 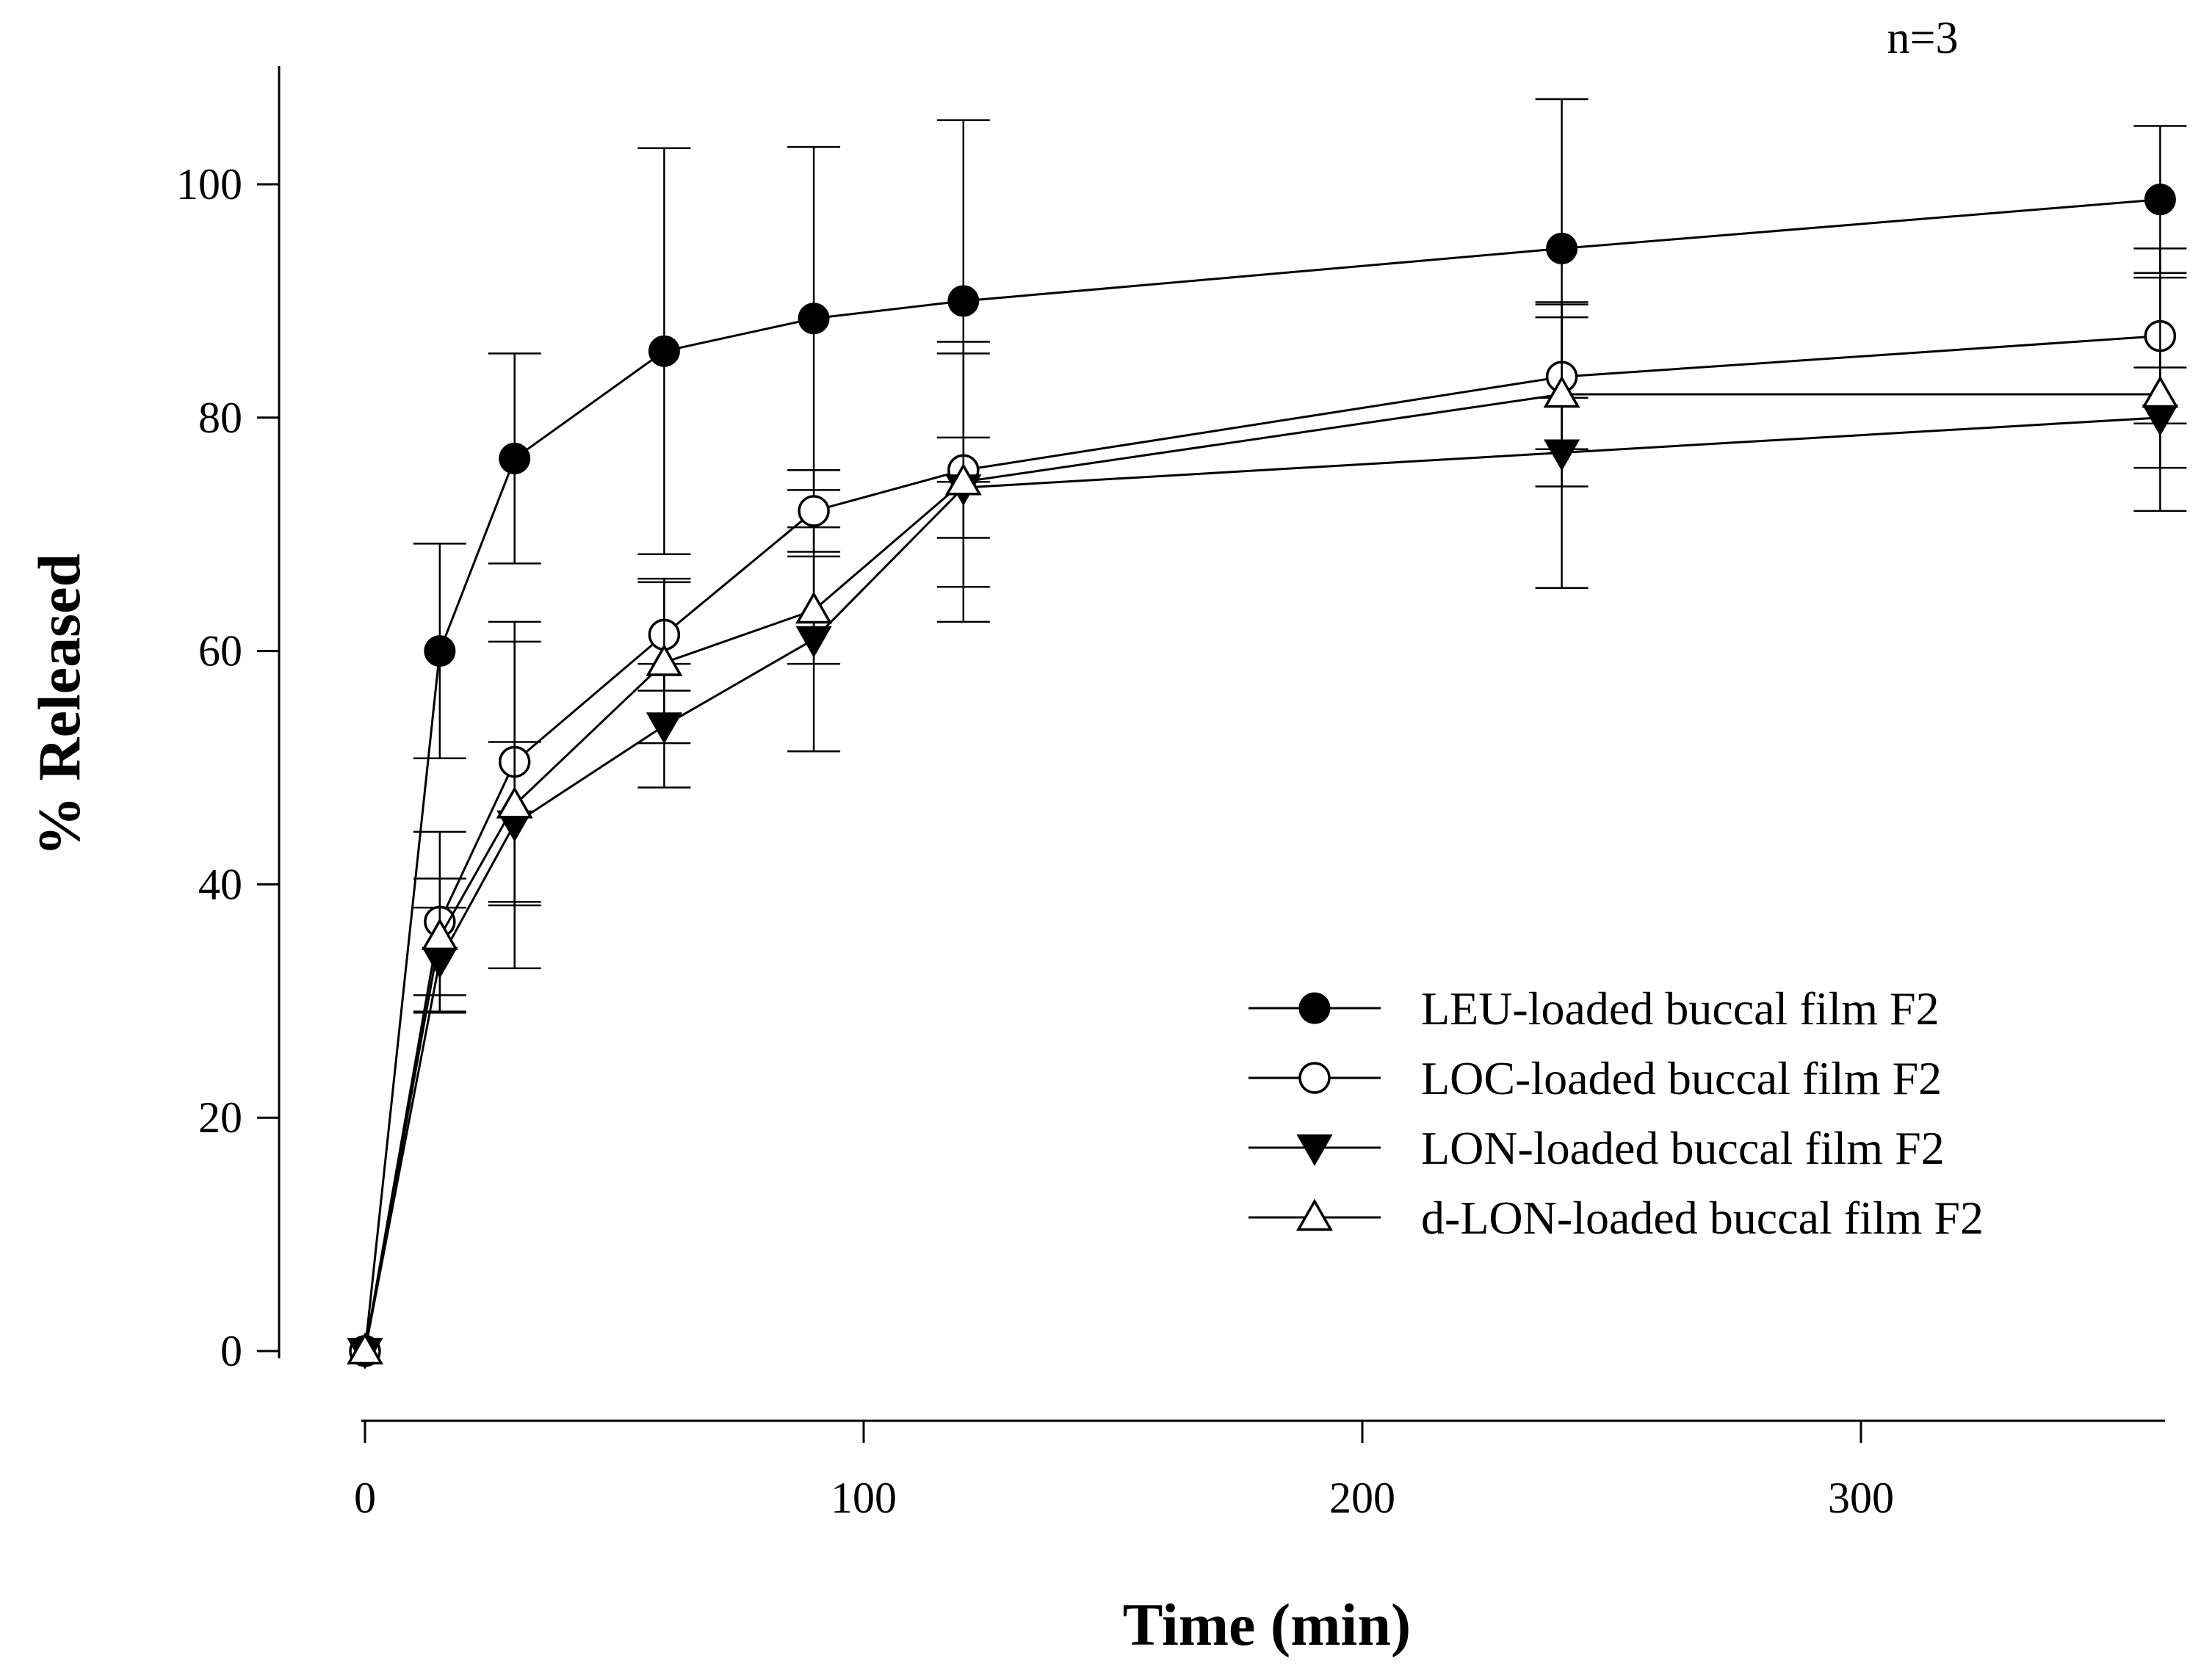 What do you see at coordinates (1681, 1008) in the screenshot?
I see `legend-label: LEU-loaded buccal film F2` at bounding box center [1681, 1008].